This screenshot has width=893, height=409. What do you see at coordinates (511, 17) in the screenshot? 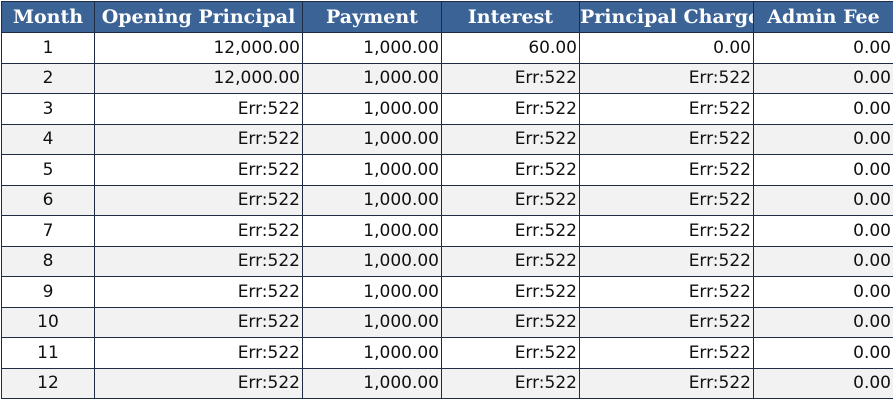
I see `header-interest: Interest` at bounding box center [511, 17].